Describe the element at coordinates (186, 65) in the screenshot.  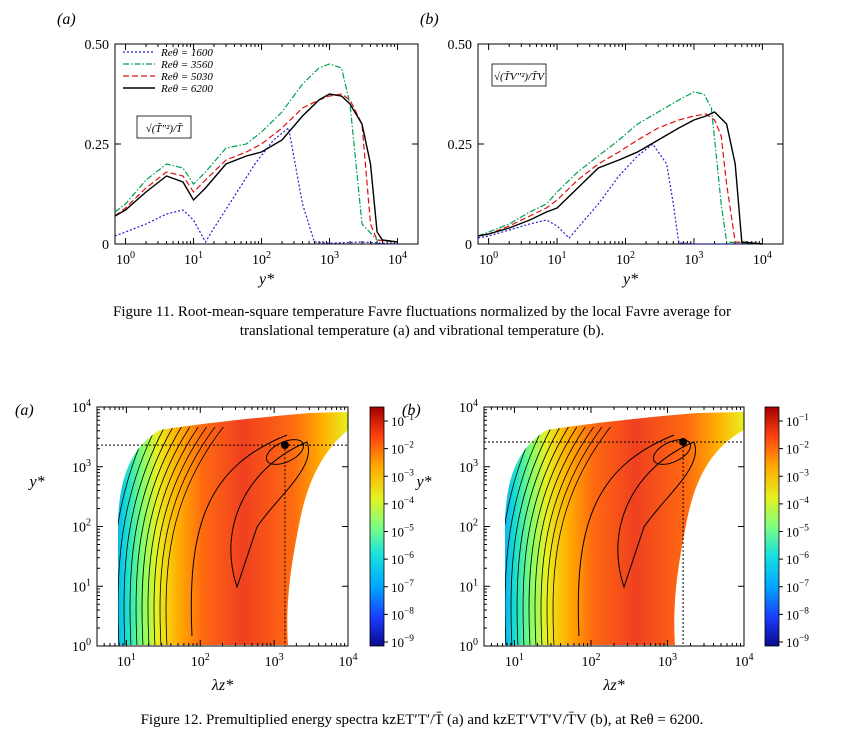
I see `legend-entry: Reθ = 3560` at that location.